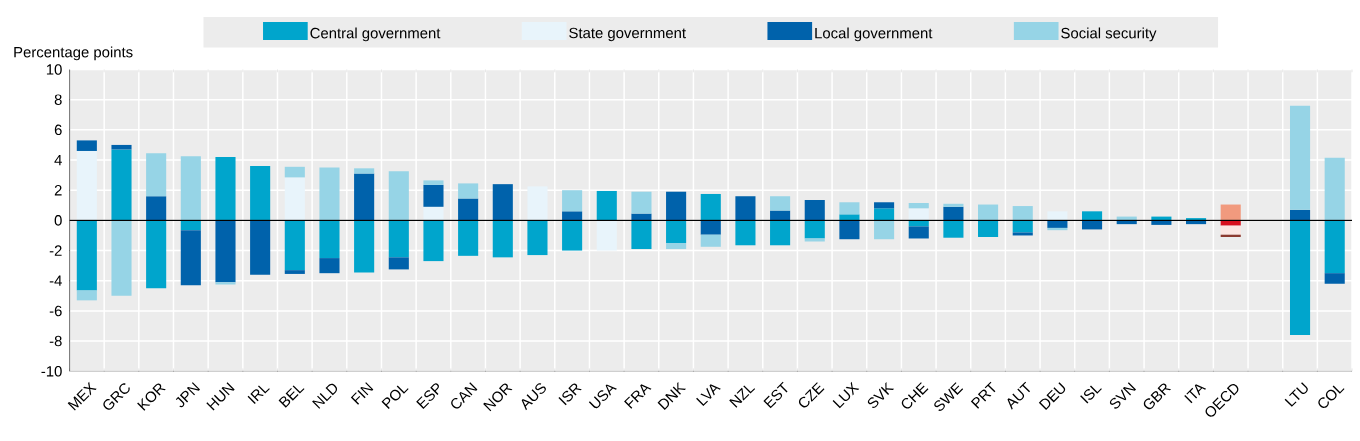  Describe the element at coordinates (55, 341) in the screenshot. I see `y-tick-label: -8` at that location.